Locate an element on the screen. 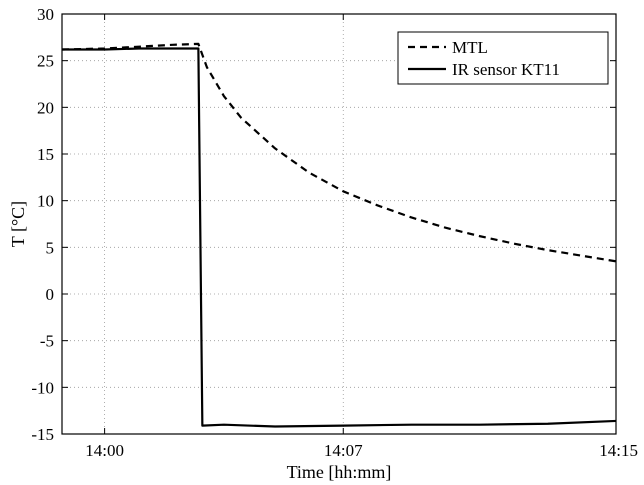  y-tick-label: 5 is located at coordinates (50, 247).